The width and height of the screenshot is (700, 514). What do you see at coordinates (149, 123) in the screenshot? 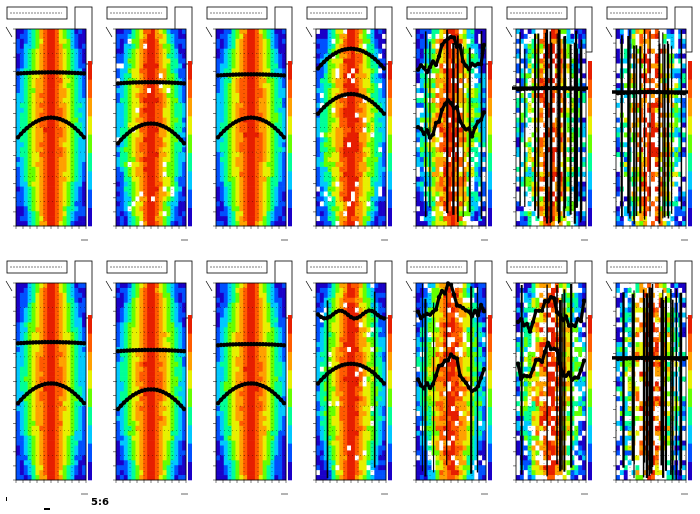
I see `panel-row1-col2` at bounding box center [149, 123].